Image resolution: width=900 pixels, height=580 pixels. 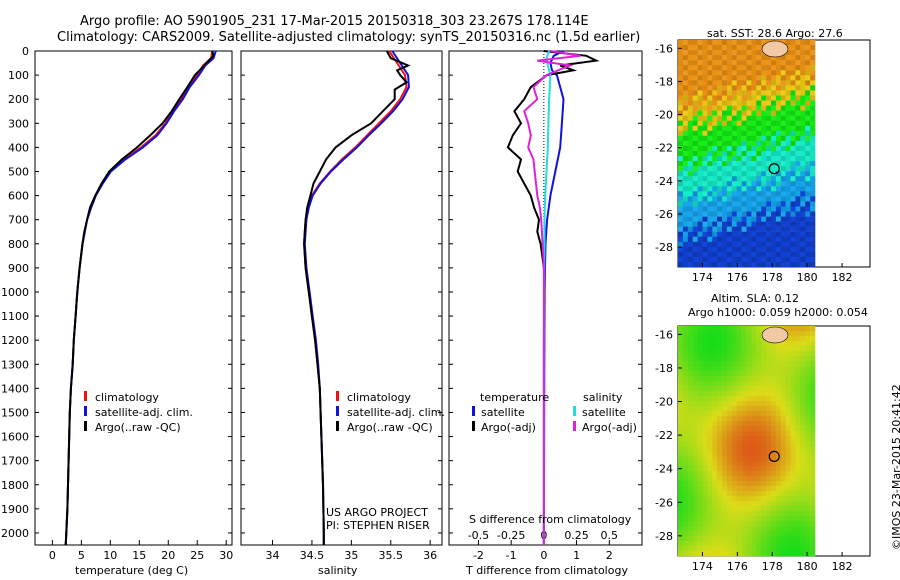 What do you see at coordinates (15, 364) in the screenshot?
I see `y-tick-label: 1300` at bounding box center [15, 364].